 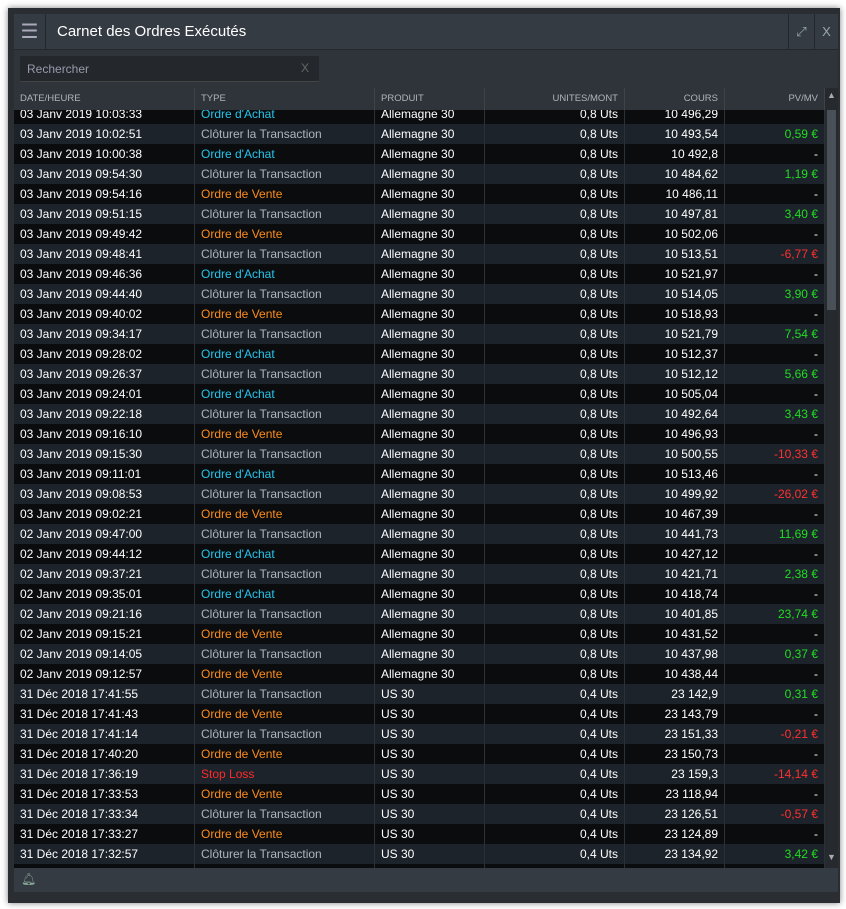 What do you see at coordinates (104, 414) in the screenshot?
I see `cell-date: 03 Janv 2019 09:22:18` at bounding box center [104, 414].